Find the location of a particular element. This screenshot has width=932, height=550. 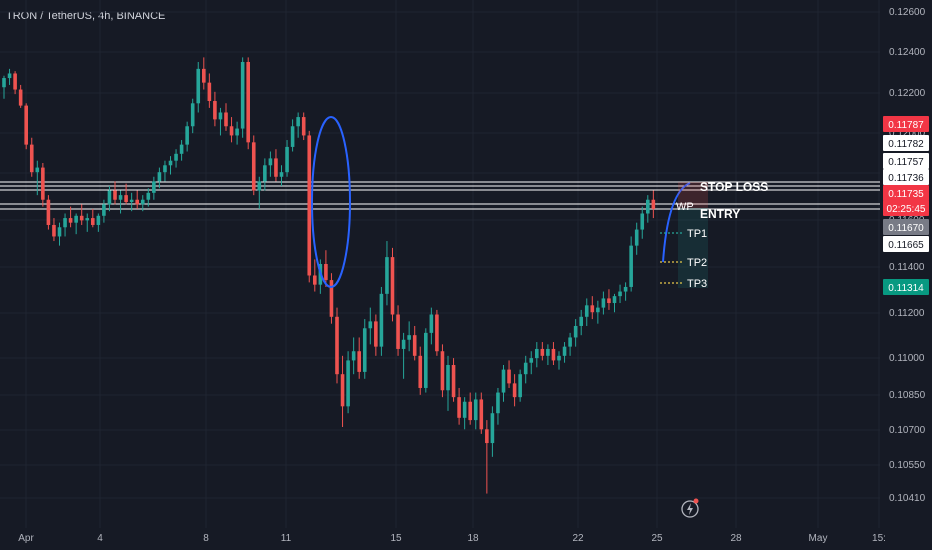

trend-arc is located at coordinates (676, 222).